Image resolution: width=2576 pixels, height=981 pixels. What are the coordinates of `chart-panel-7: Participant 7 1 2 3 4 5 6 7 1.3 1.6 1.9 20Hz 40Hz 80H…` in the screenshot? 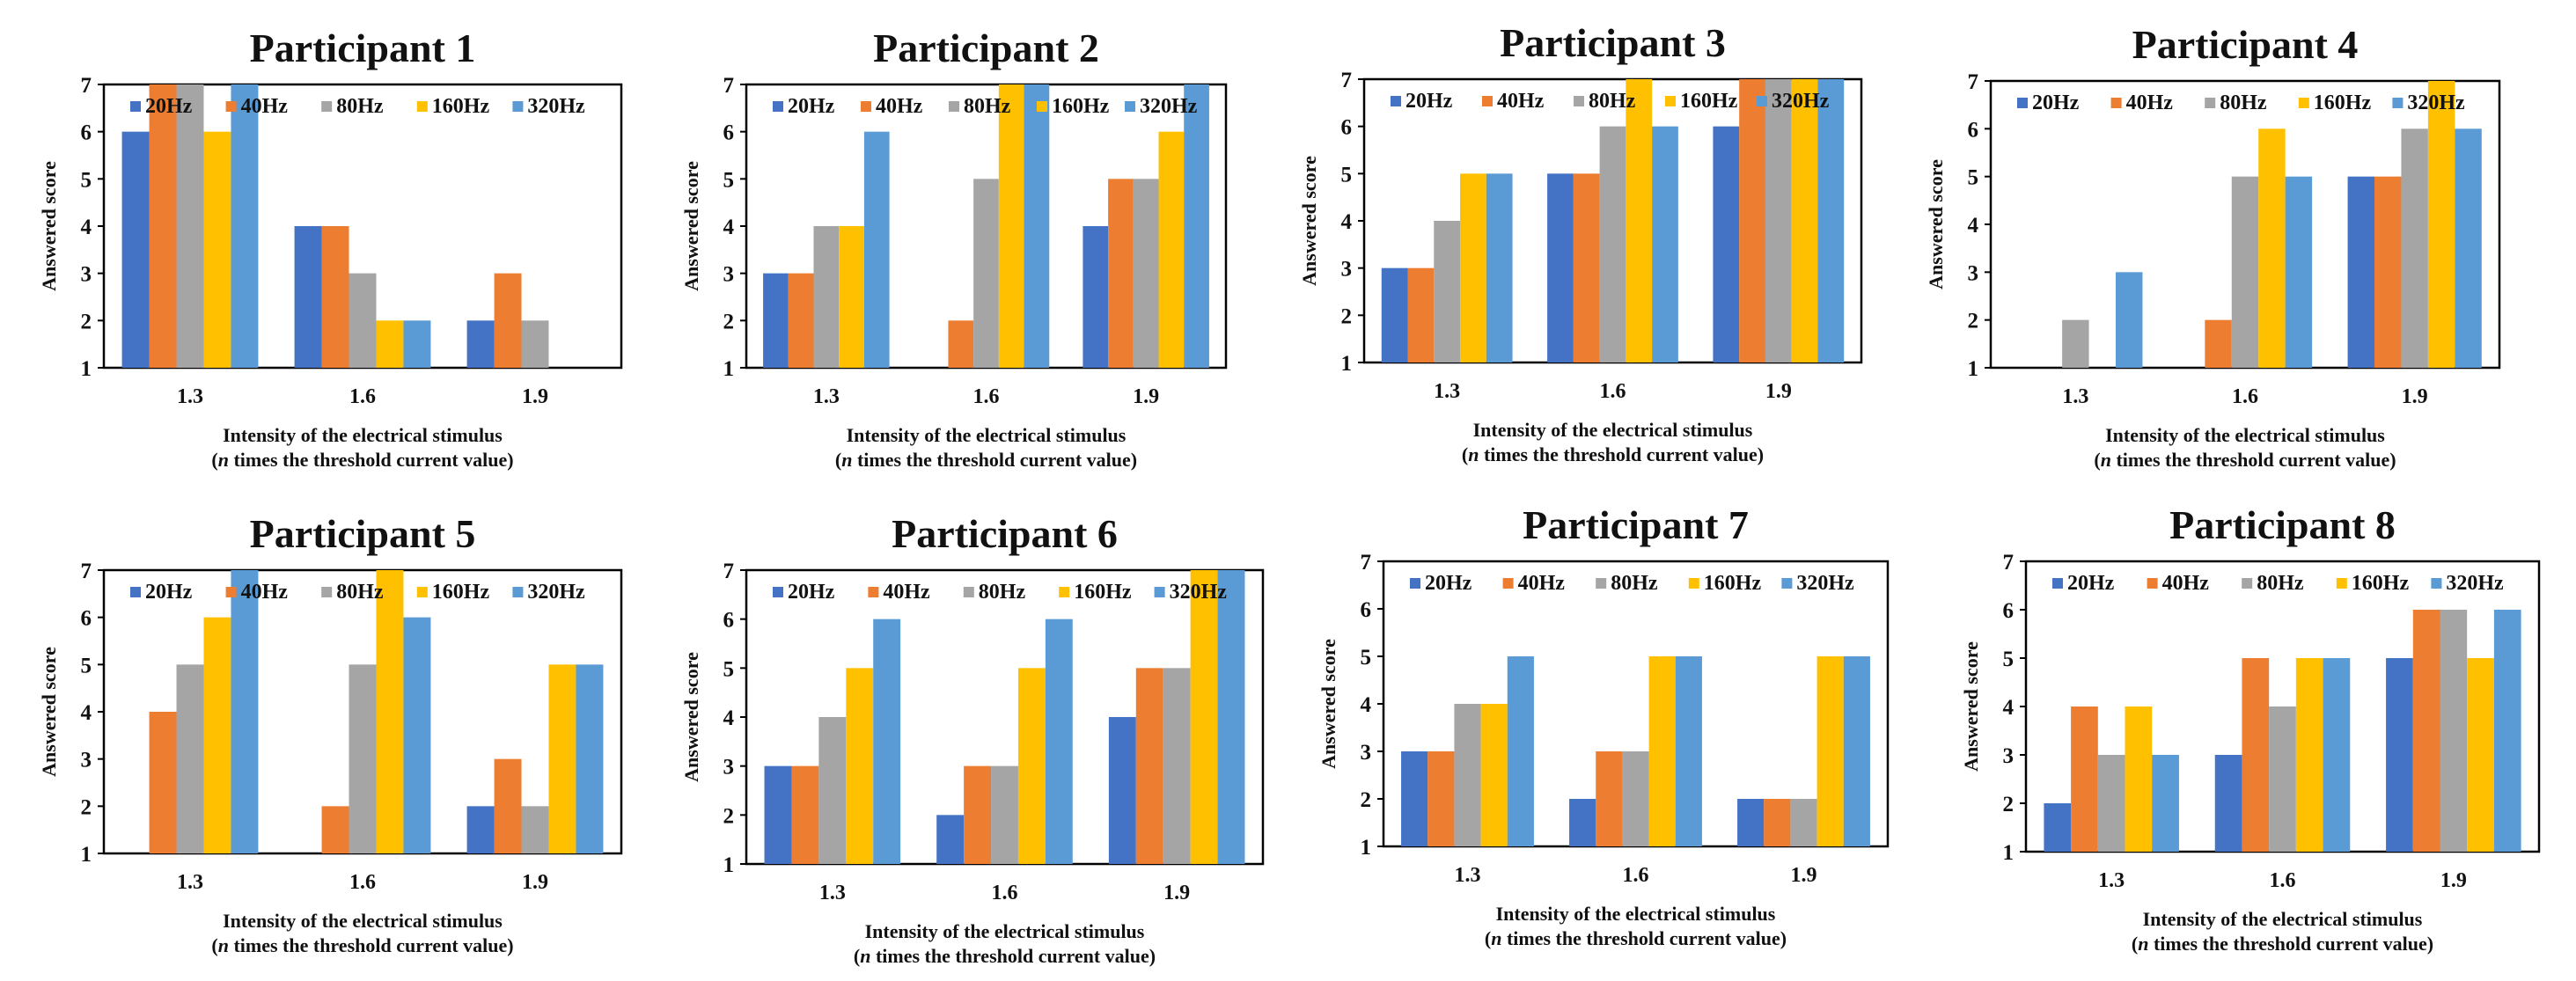 It's located at (1603, 725).